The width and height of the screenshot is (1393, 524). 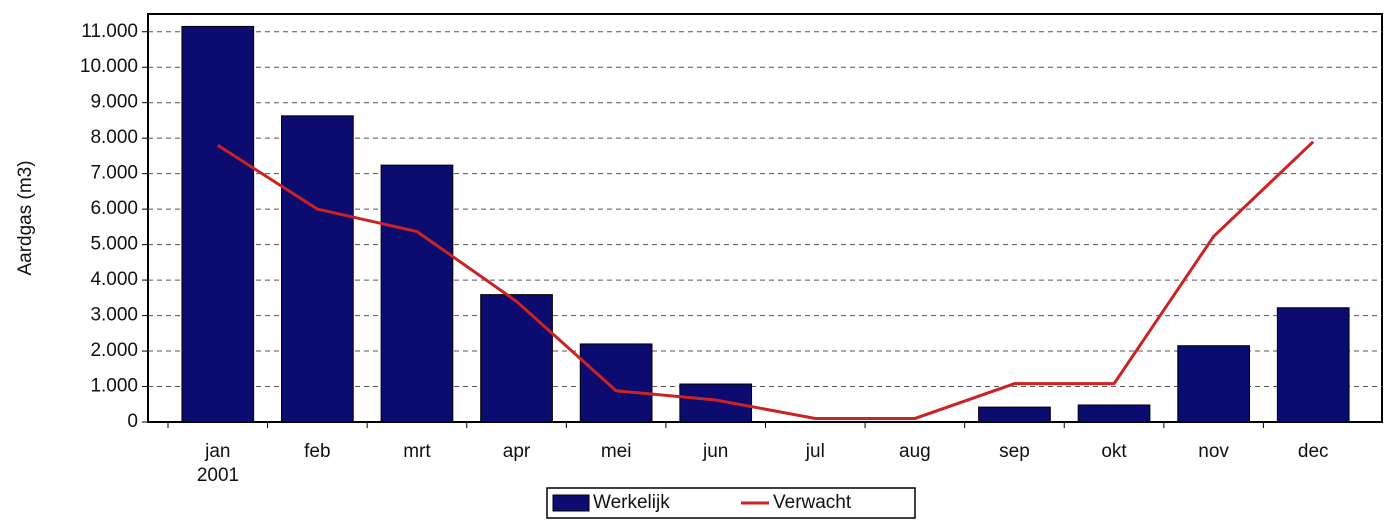 I want to click on y-tick-label: 11.000, so click(x=109, y=31).